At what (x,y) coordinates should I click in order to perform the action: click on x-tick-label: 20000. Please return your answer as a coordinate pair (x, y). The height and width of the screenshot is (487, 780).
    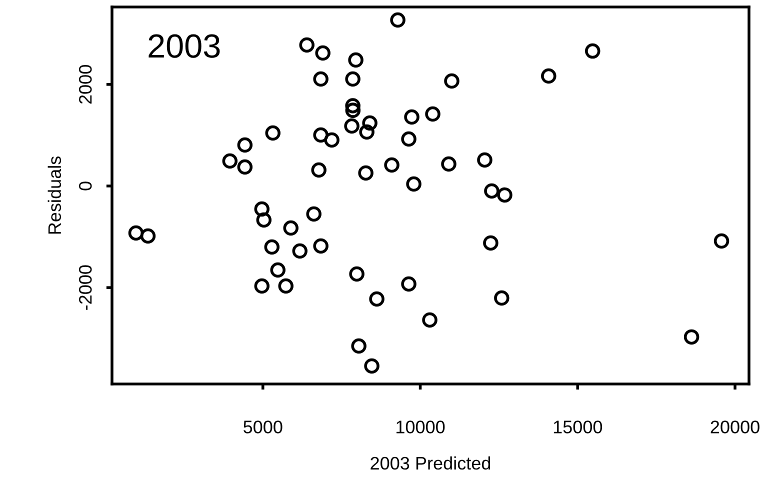
    Looking at the image, I should click on (735, 427).